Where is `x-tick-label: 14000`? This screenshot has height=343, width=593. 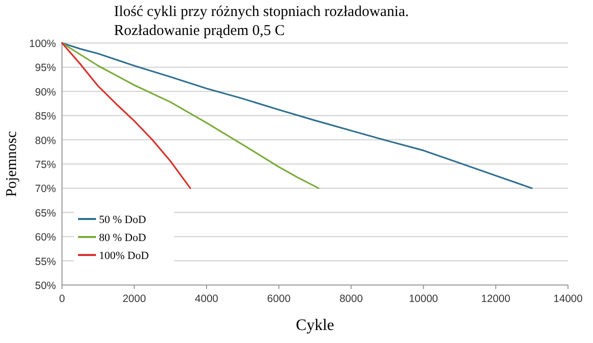 x-tick-label: 14000 is located at coordinates (568, 299).